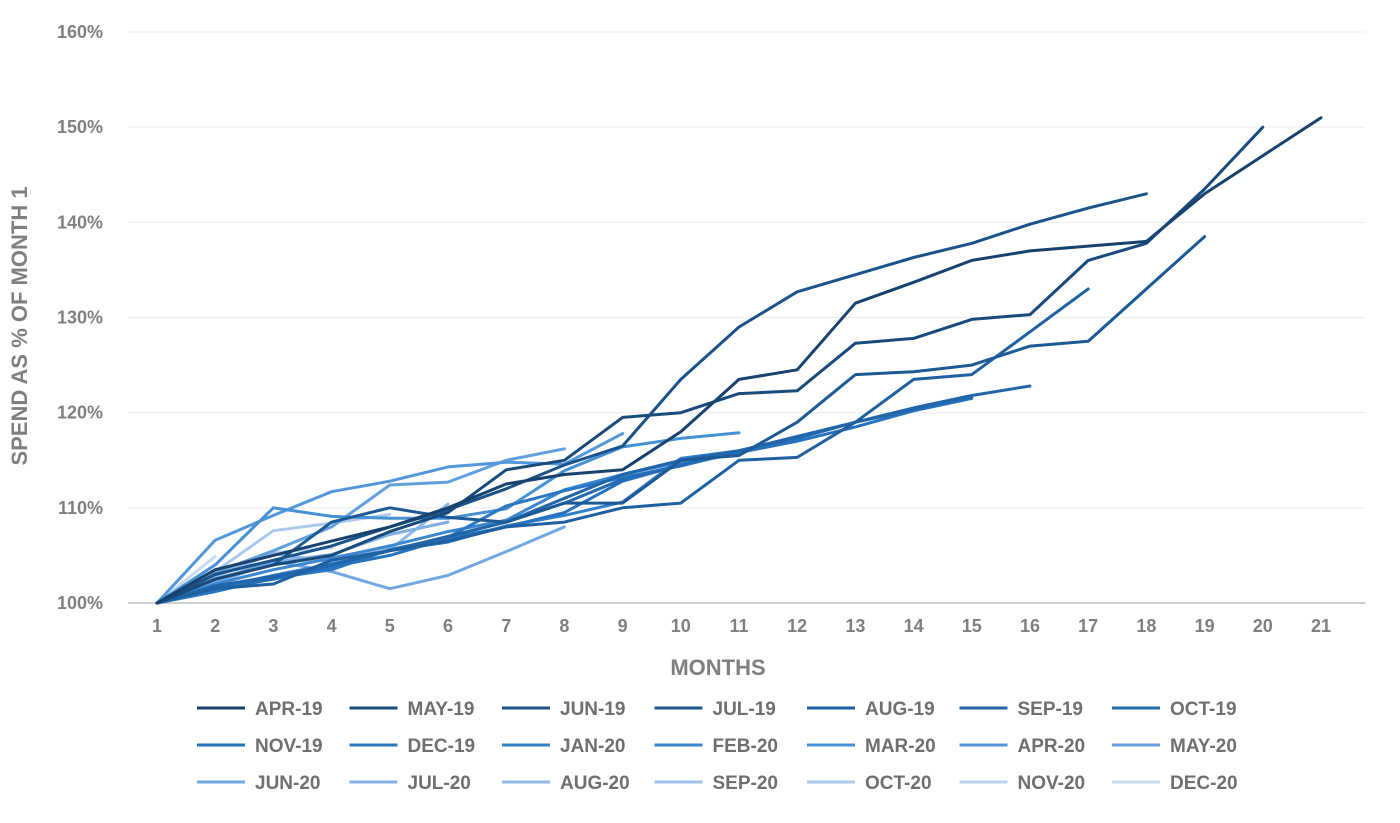  Describe the element at coordinates (1321, 626) in the screenshot. I see `x-tick-label: 21` at that location.